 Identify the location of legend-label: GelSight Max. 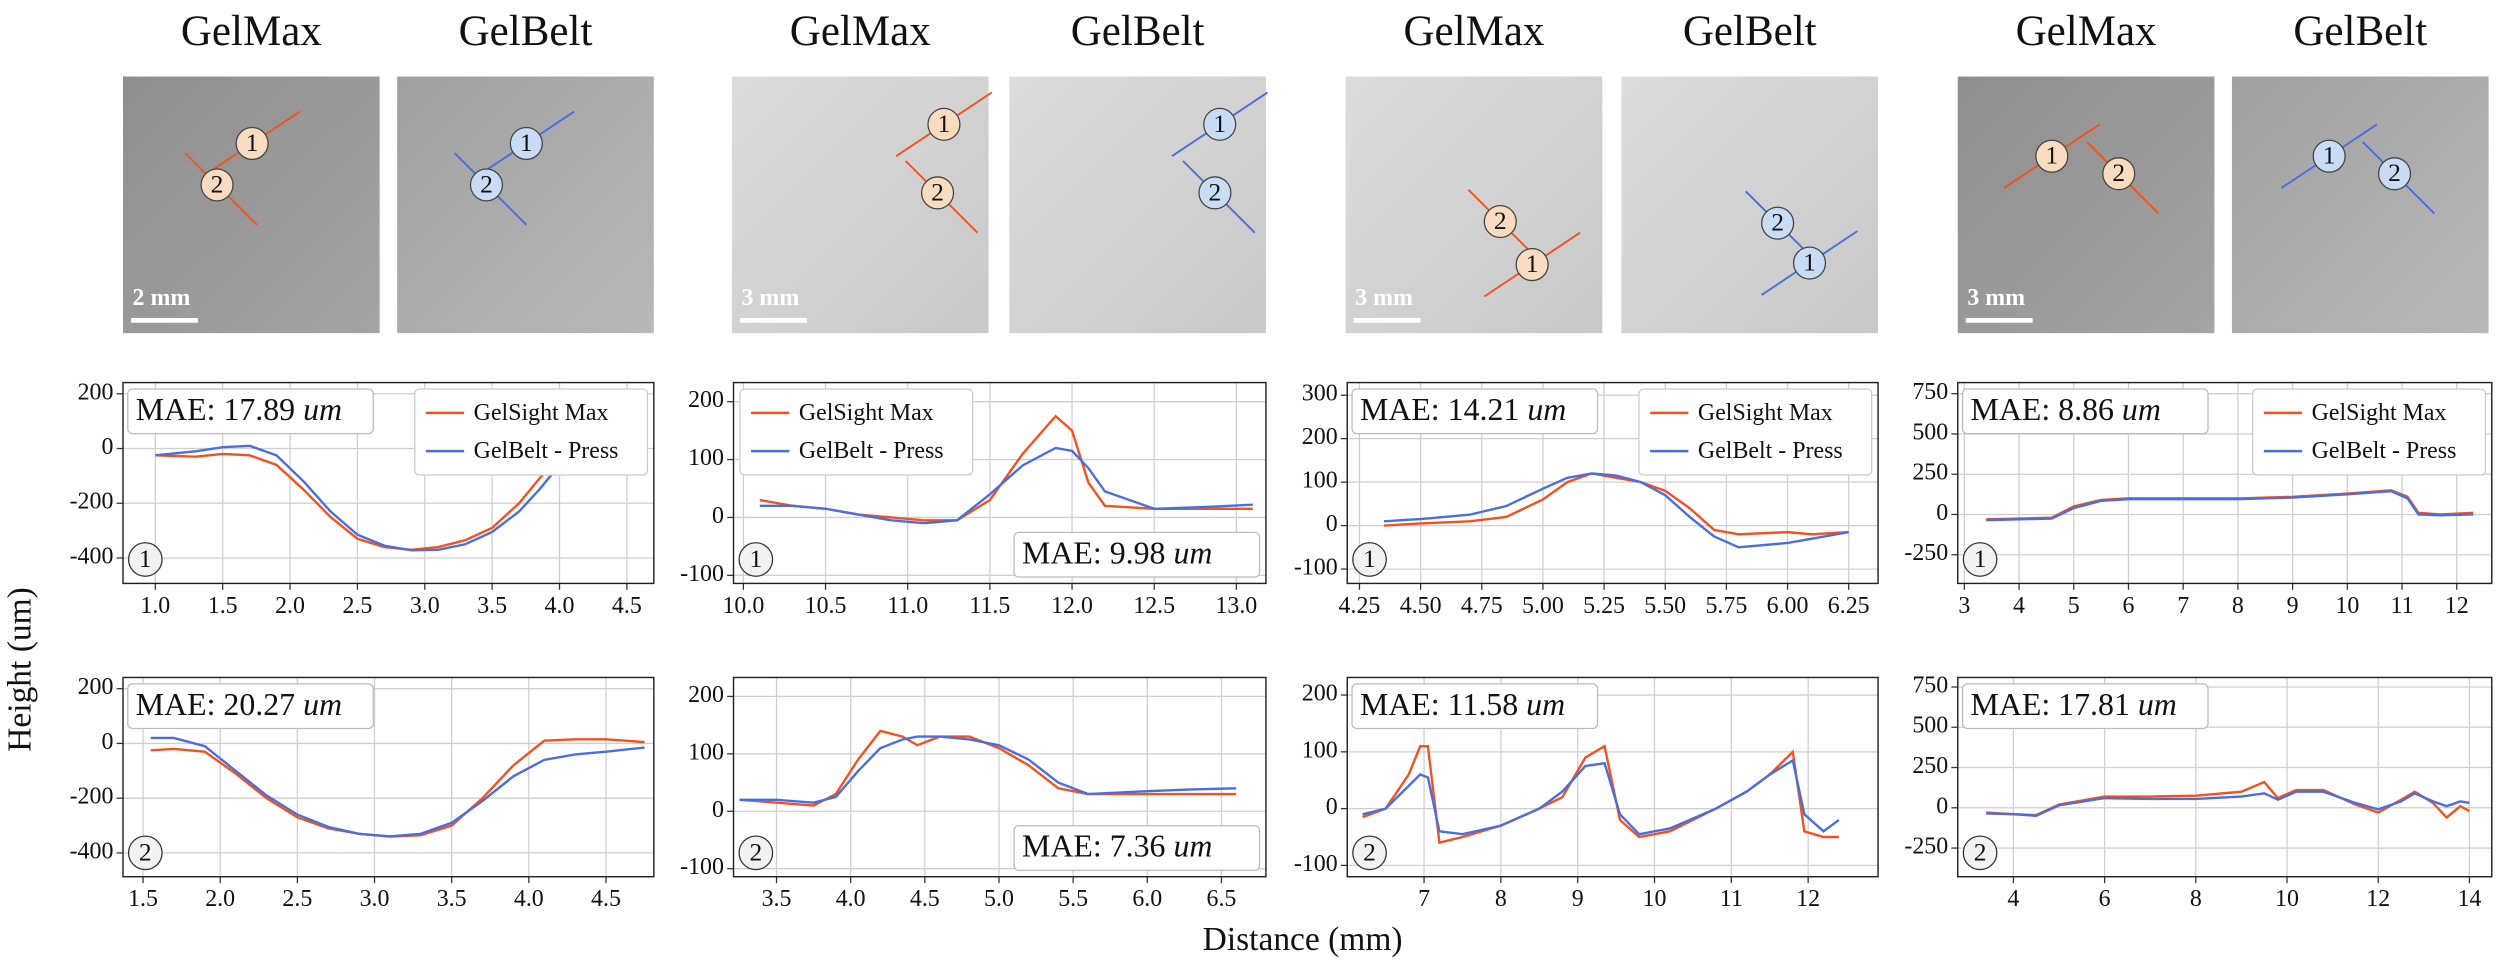
(866, 413).